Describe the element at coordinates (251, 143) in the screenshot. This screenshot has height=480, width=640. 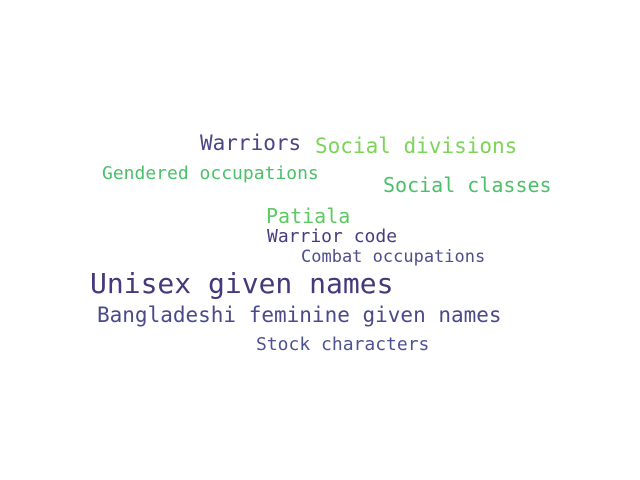
I see `word-warriors: Warriors` at that location.